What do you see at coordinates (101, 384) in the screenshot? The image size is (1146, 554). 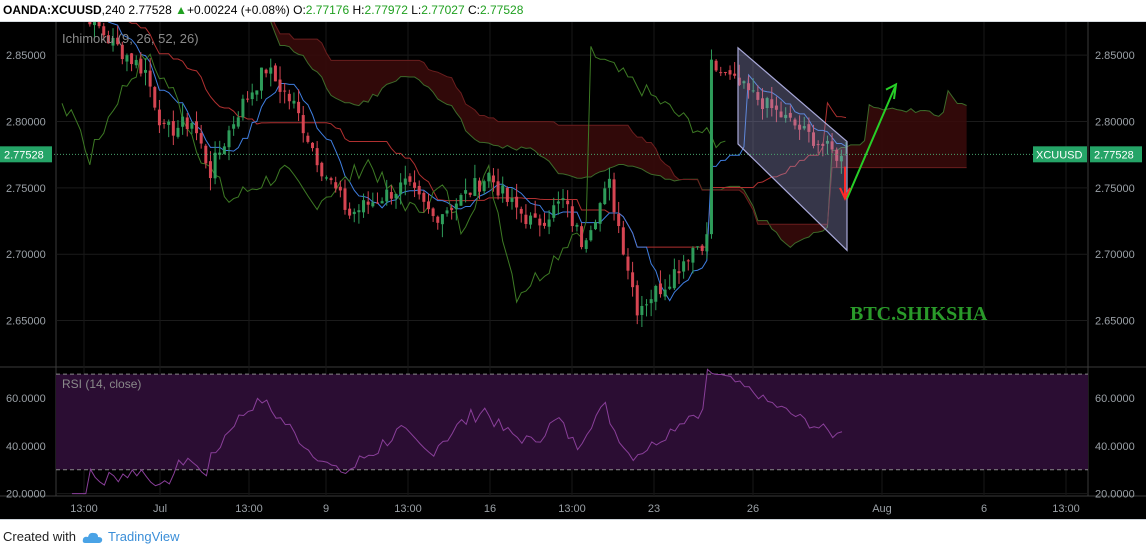 I see `rsi-label: RSI (14, close)` at bounding box center [101, 384].